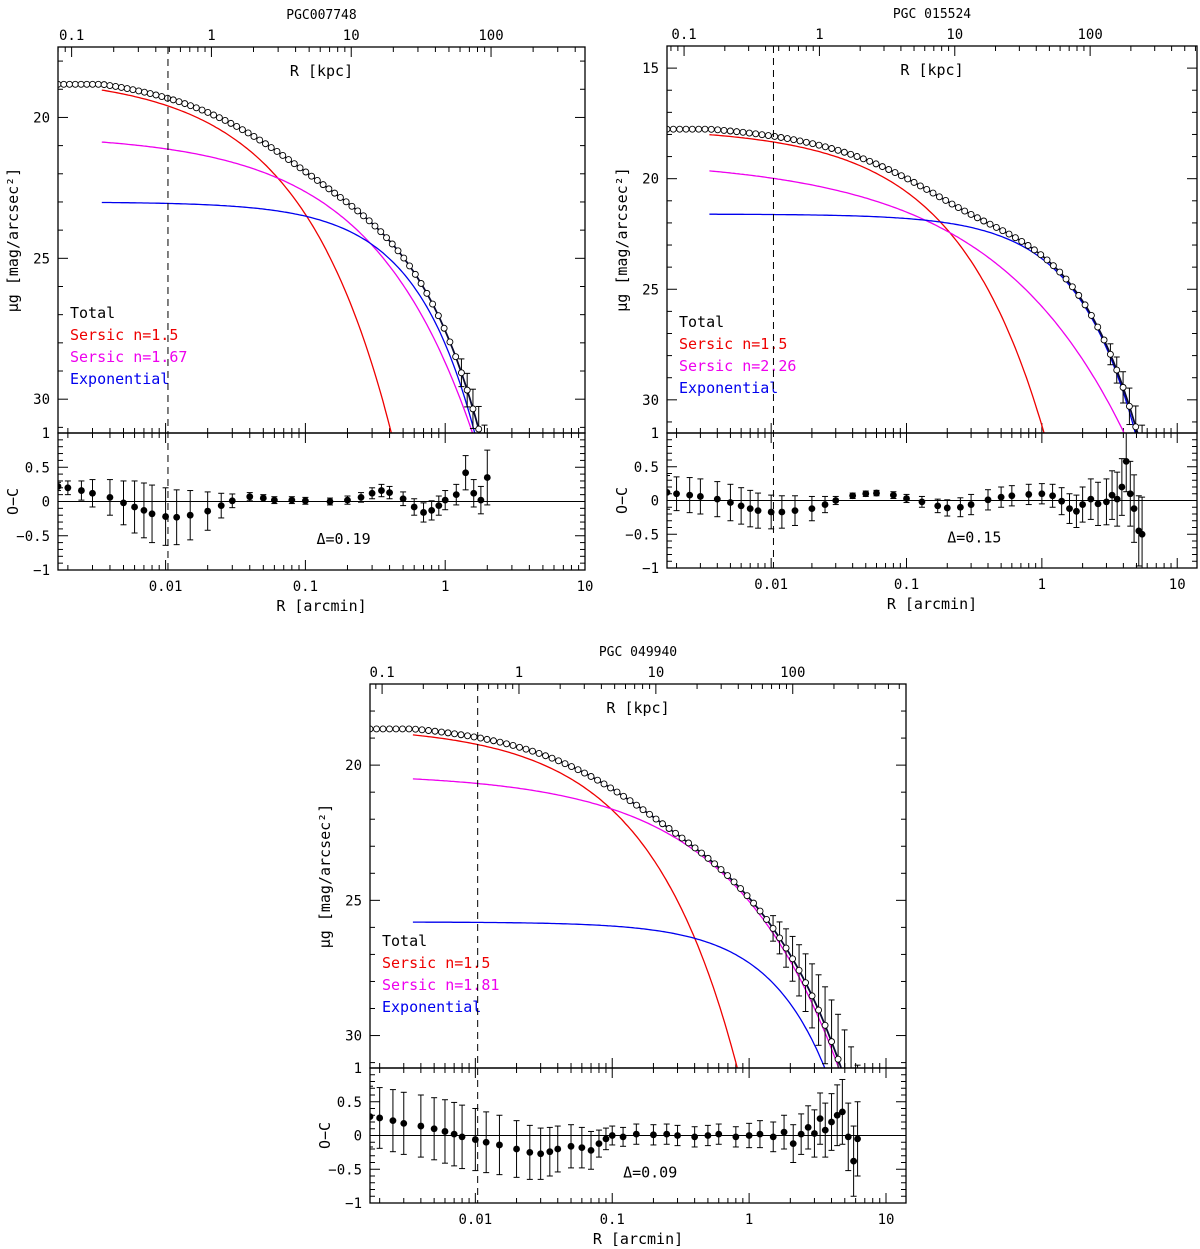 Image resolution: width=1200 pixels, height=1249 pixels. Describe the element at coordinates (13, 240) in the screenshot. I see `y-axis-label: μg [mag/arcsec²]` at that location.